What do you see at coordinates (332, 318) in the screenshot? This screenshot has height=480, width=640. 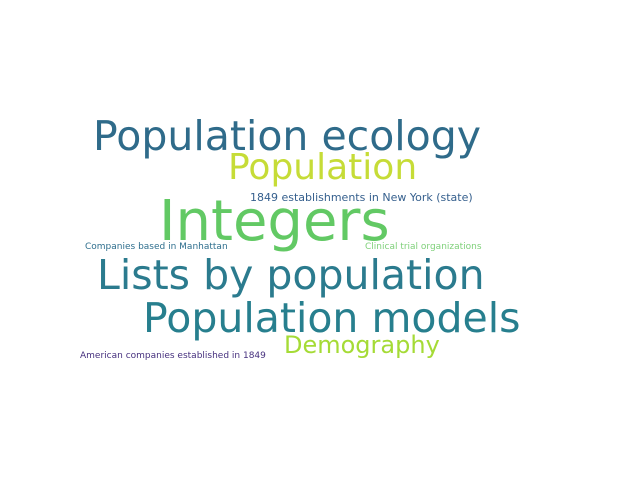 I see `word-population-models: Population models` at bounding box center [332, 318].